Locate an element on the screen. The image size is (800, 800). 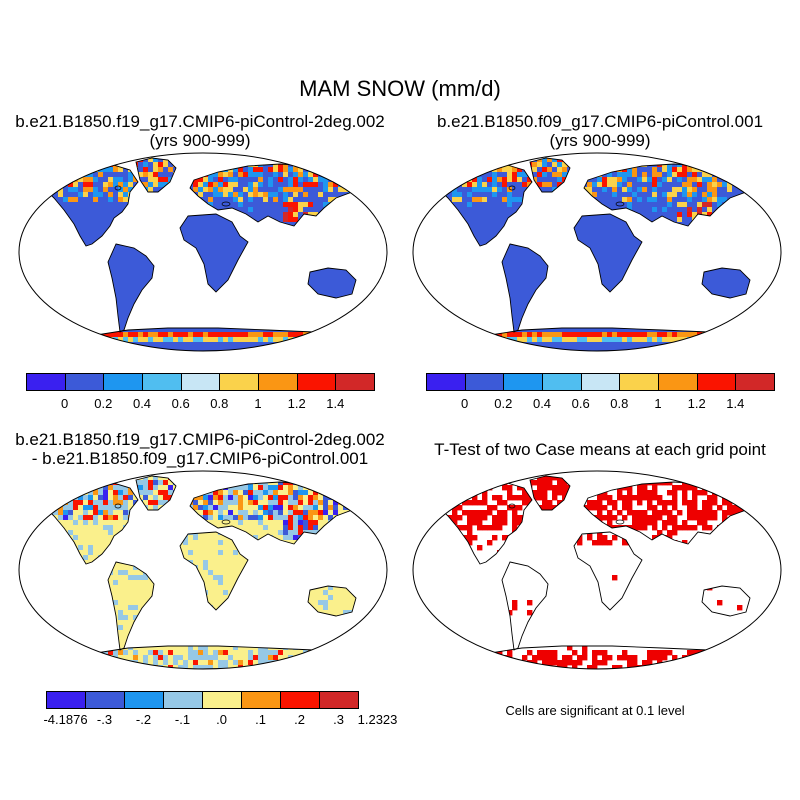
panel-2-title-line-1: b.e21.B1850.f09_g17.CMIP6-piControl.001 is located at coordinates (600, 121).